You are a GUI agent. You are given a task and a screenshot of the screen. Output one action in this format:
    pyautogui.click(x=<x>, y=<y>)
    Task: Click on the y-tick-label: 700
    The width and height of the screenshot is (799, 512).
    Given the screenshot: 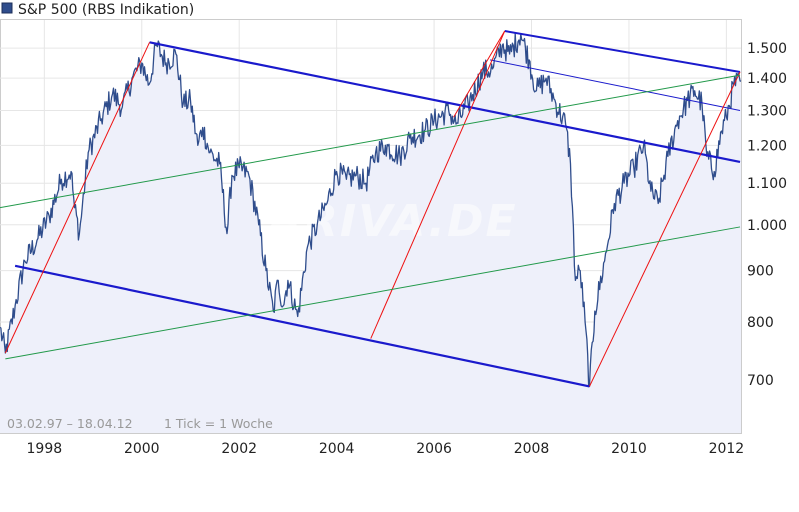 What is the action you would take?
    pyautogui.click(x=760, y=381)
    